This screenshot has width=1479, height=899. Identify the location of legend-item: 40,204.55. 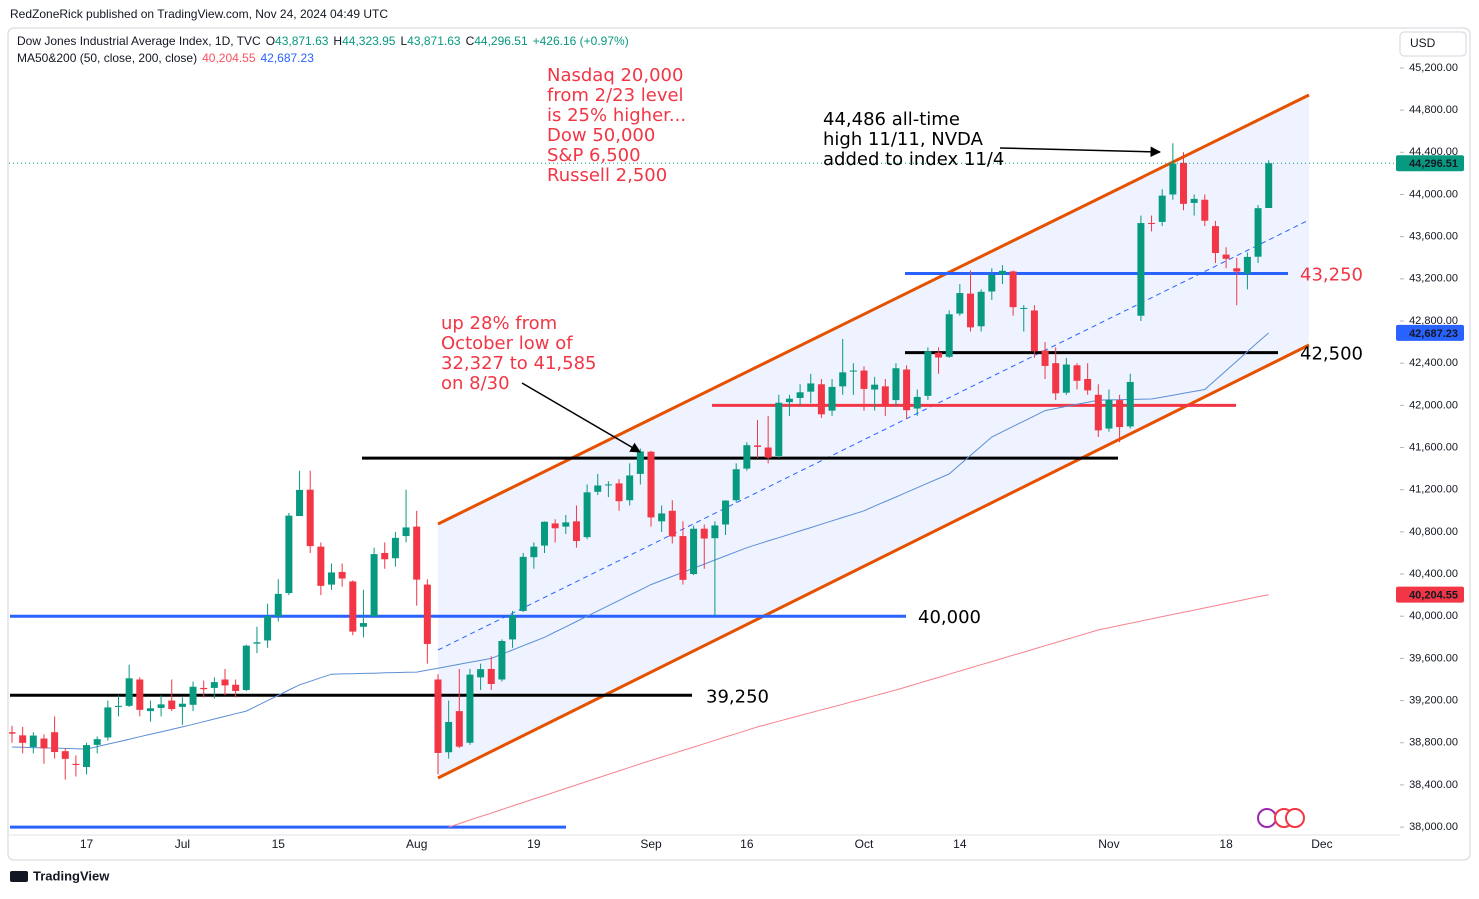
(229, 58).